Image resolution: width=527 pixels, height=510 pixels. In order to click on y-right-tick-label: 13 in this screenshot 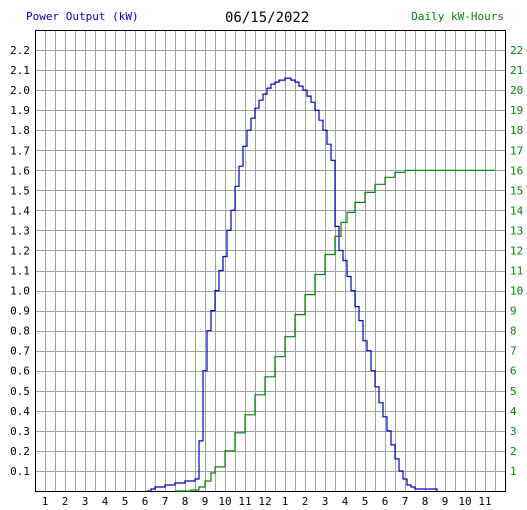, I will do `click(516, 230)`.